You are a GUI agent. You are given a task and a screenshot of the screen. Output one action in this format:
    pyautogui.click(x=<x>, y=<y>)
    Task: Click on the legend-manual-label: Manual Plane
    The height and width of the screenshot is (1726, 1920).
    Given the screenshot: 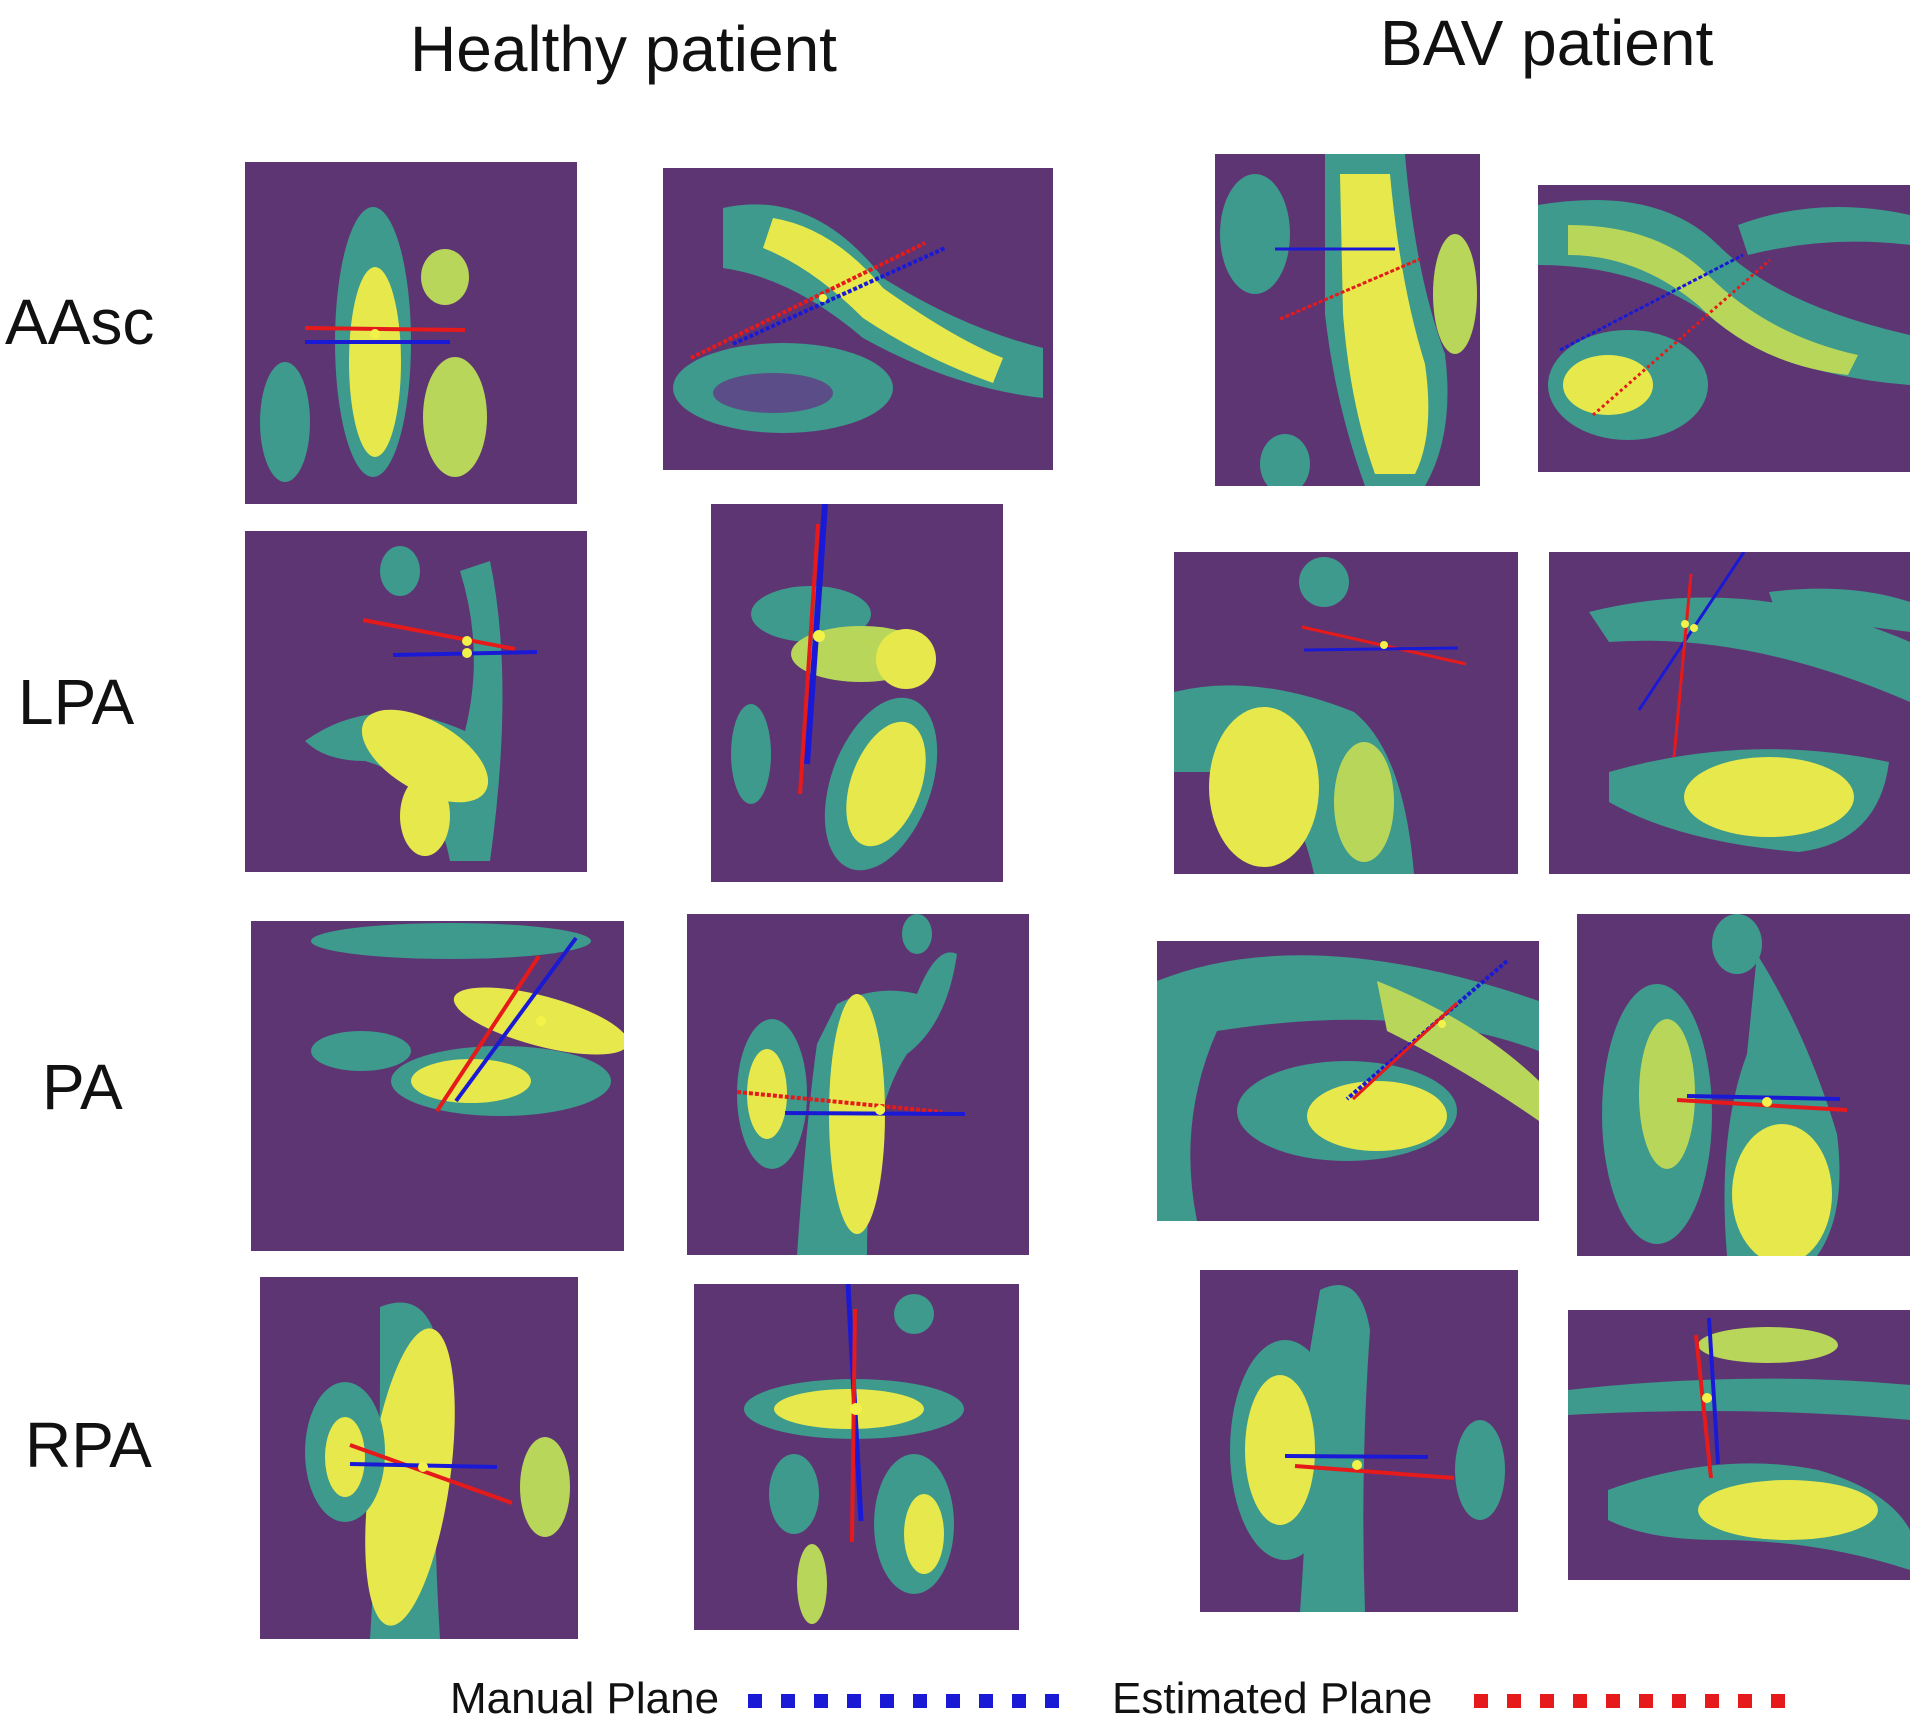 What is the action you would take?
    pyautogui.click(x=585, y=1698)
    